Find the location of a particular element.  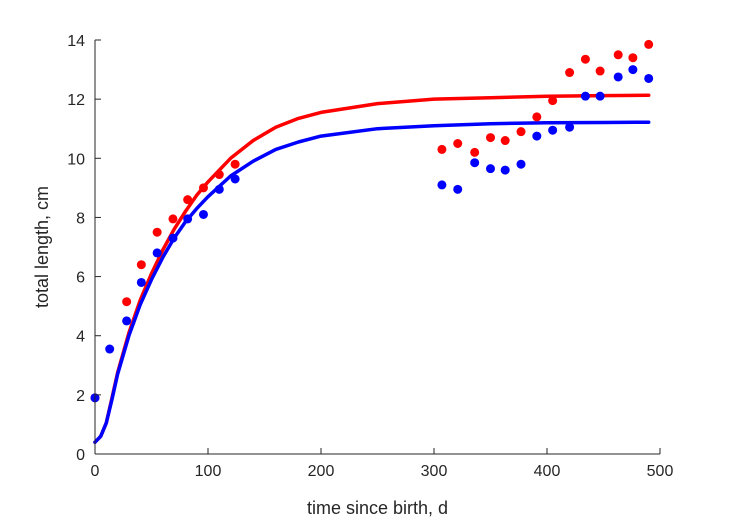

x-tick-label: 100 is located at coordinates (208, 471).